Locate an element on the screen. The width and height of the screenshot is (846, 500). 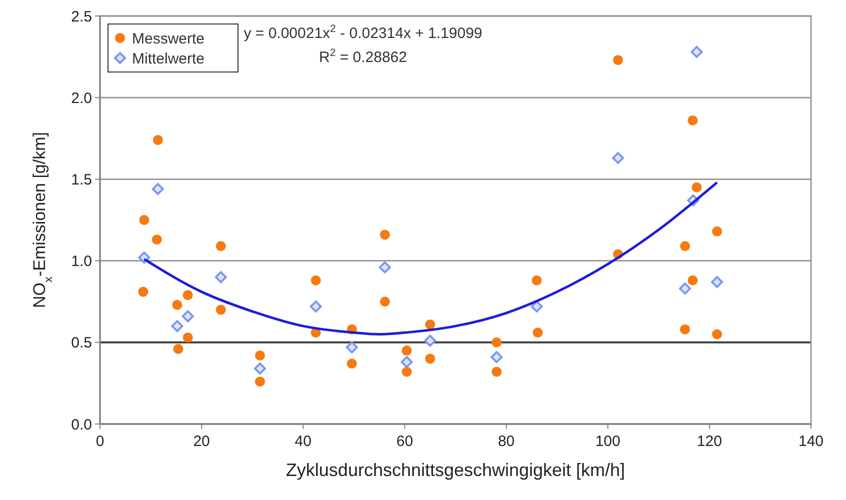
y-tick-label: 0.5 is located at coordinates (81, 343).